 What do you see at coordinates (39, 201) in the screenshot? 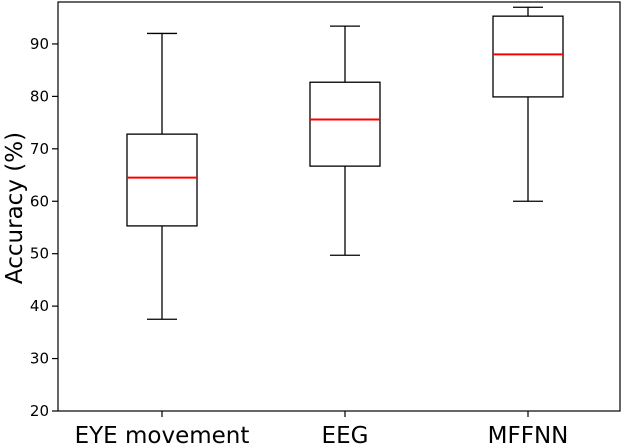
I see `y-tick-label: 60` at bounding box center [39, 201].